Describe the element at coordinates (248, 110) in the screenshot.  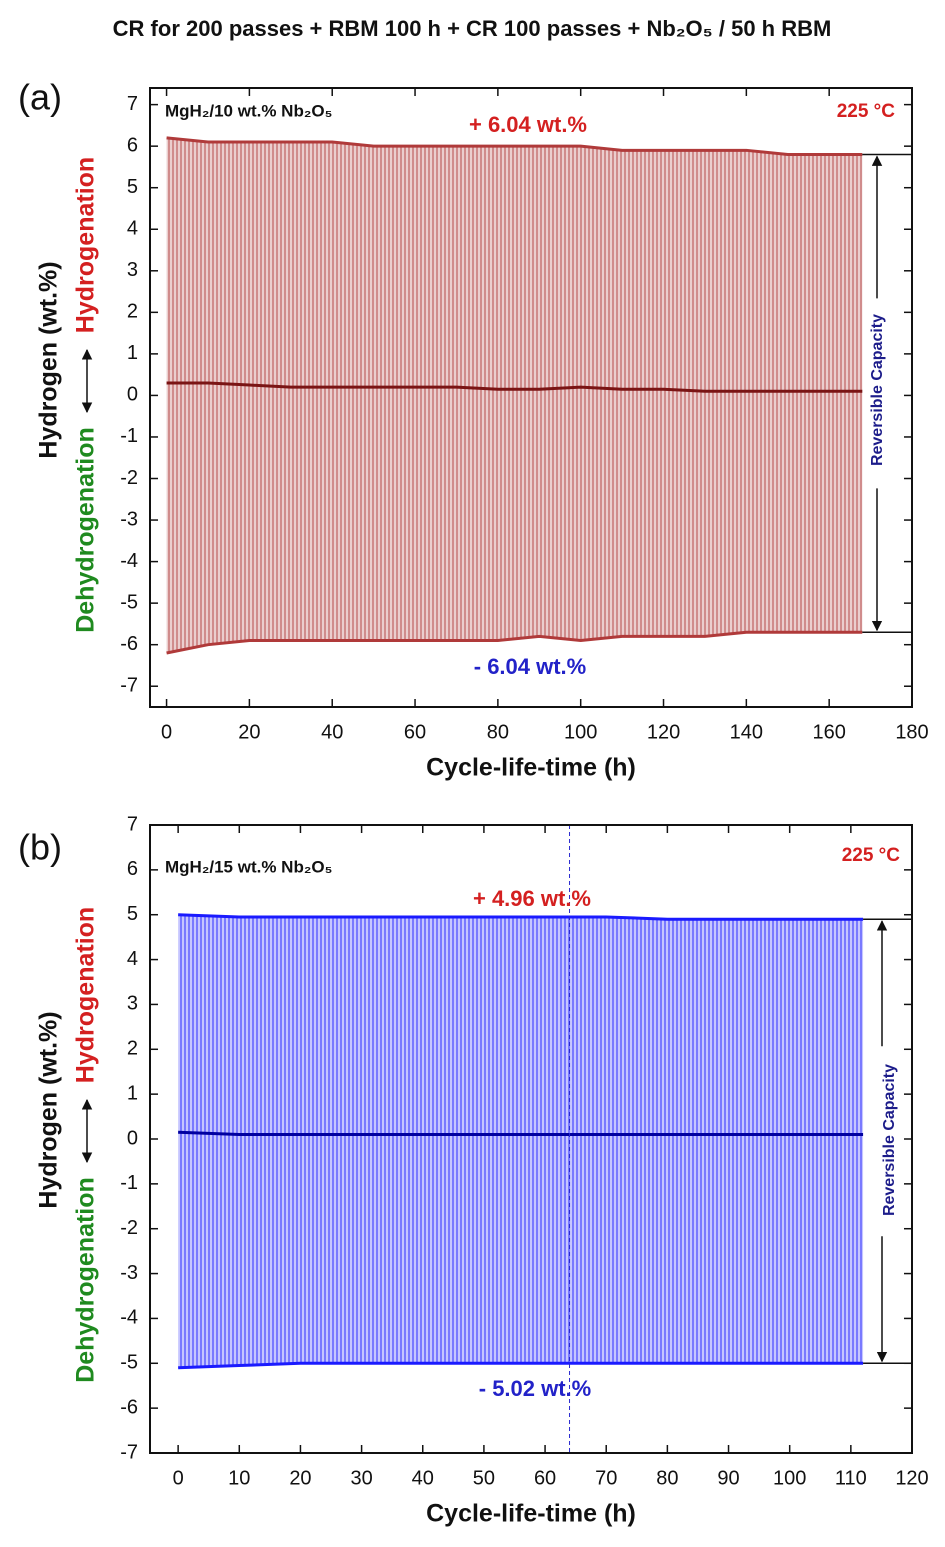
I see `sample-label: MgH₂/10 wt.% Nb₂O₅` at that location.